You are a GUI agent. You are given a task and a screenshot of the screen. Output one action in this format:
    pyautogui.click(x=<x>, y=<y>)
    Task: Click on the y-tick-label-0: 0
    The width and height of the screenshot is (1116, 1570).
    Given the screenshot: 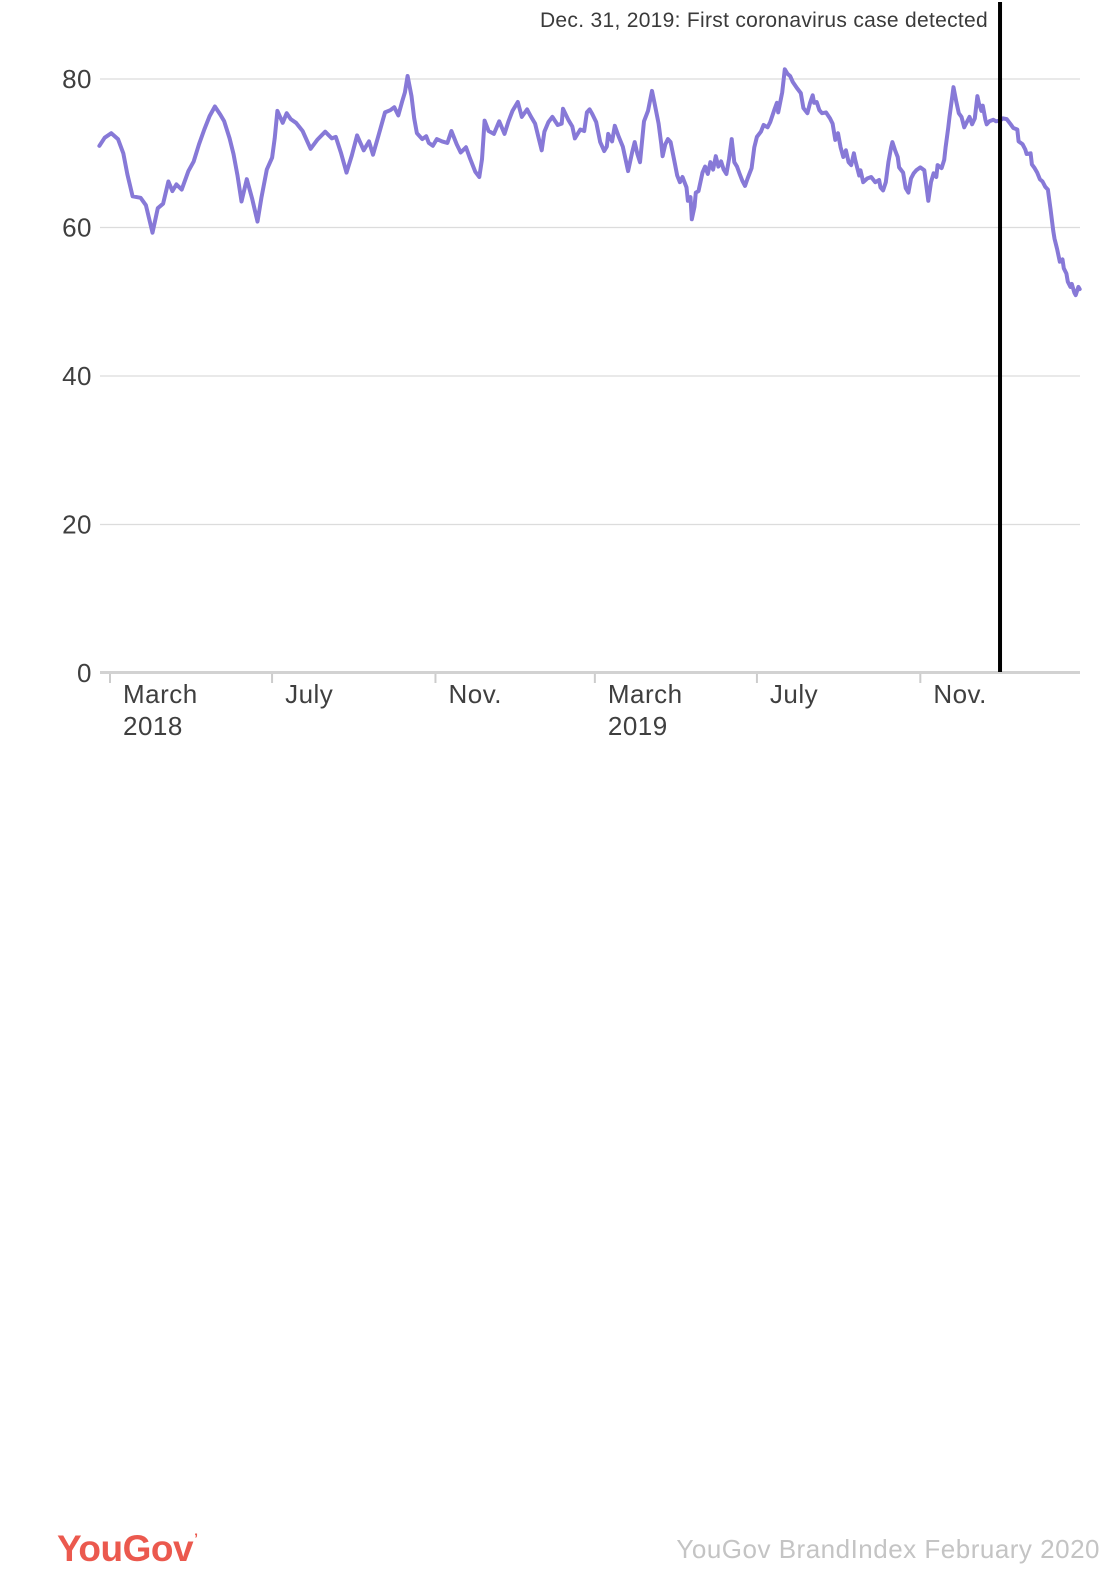 What is the action you would take?
    pyautogui.click(x=84, y=673)
    